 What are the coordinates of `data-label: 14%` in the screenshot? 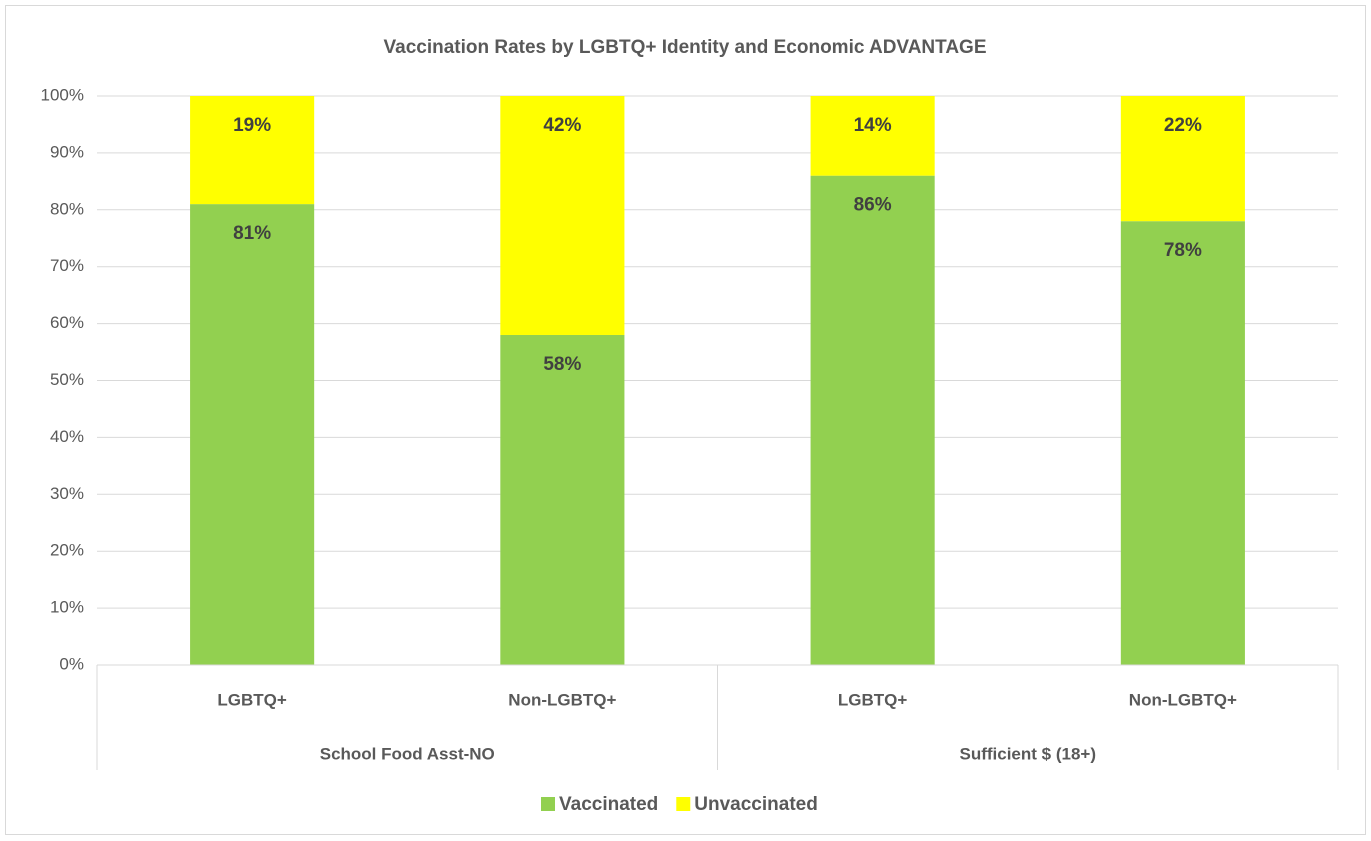 It's located at (873, 125).